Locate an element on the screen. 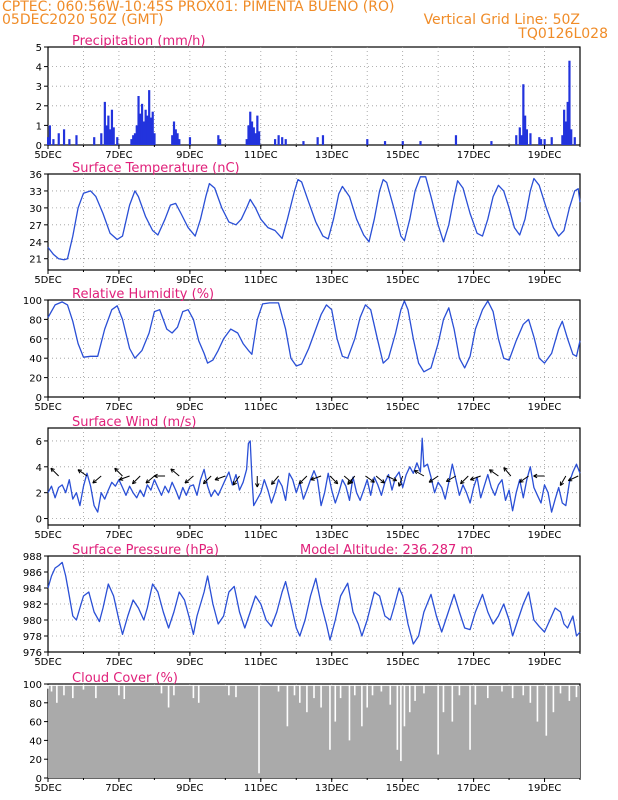 This screenshot has height=800, width=618. panel5-ytick-label: 980 is located at coordinates (32, 621).